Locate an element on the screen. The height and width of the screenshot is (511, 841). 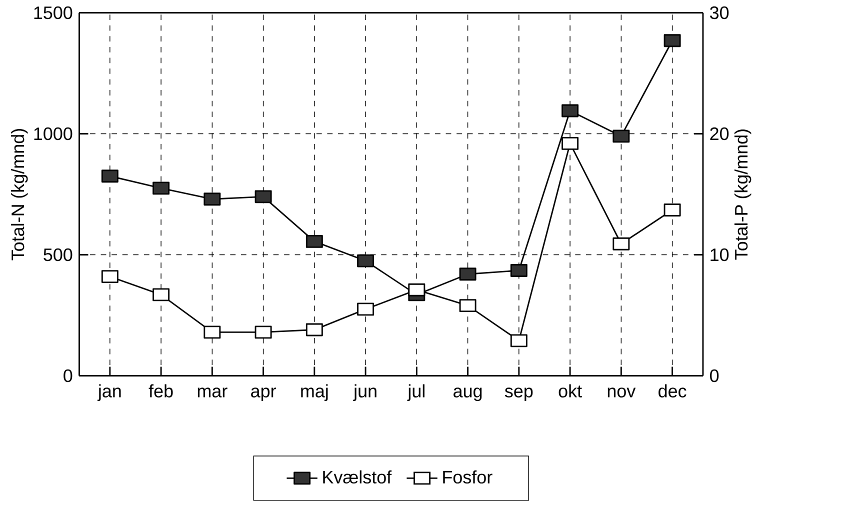
x-tick-label: jun is located at coordinates (364, 392).